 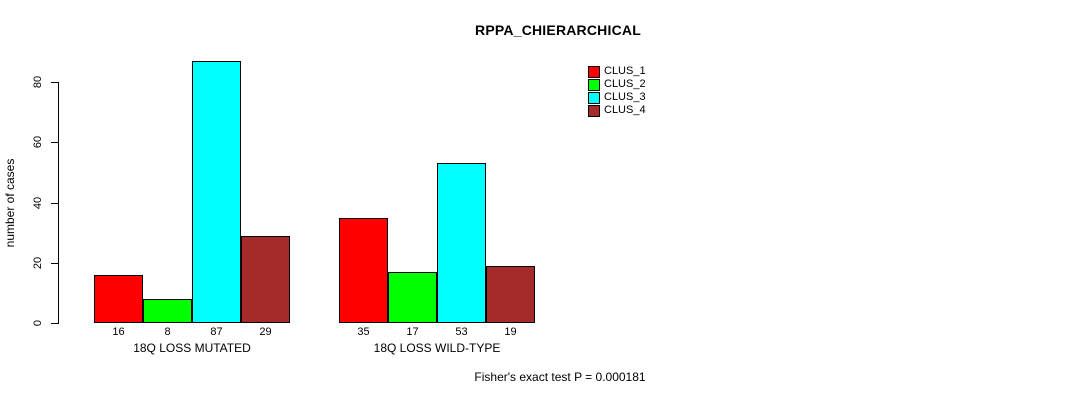 What do you see at coordinates (192, 348) in the screenshot?
I see `category-label: 18Q LOSS MUTATED` at bounding box center [192, 348].